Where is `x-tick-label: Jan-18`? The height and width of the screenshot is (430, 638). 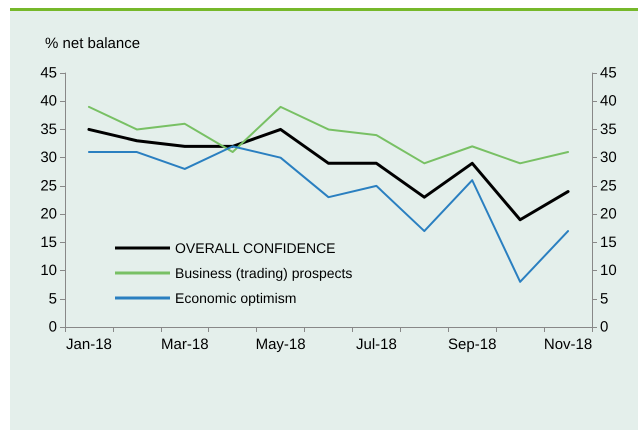 x-tick-label: Jan-18 is located at coordinates (89, 344).